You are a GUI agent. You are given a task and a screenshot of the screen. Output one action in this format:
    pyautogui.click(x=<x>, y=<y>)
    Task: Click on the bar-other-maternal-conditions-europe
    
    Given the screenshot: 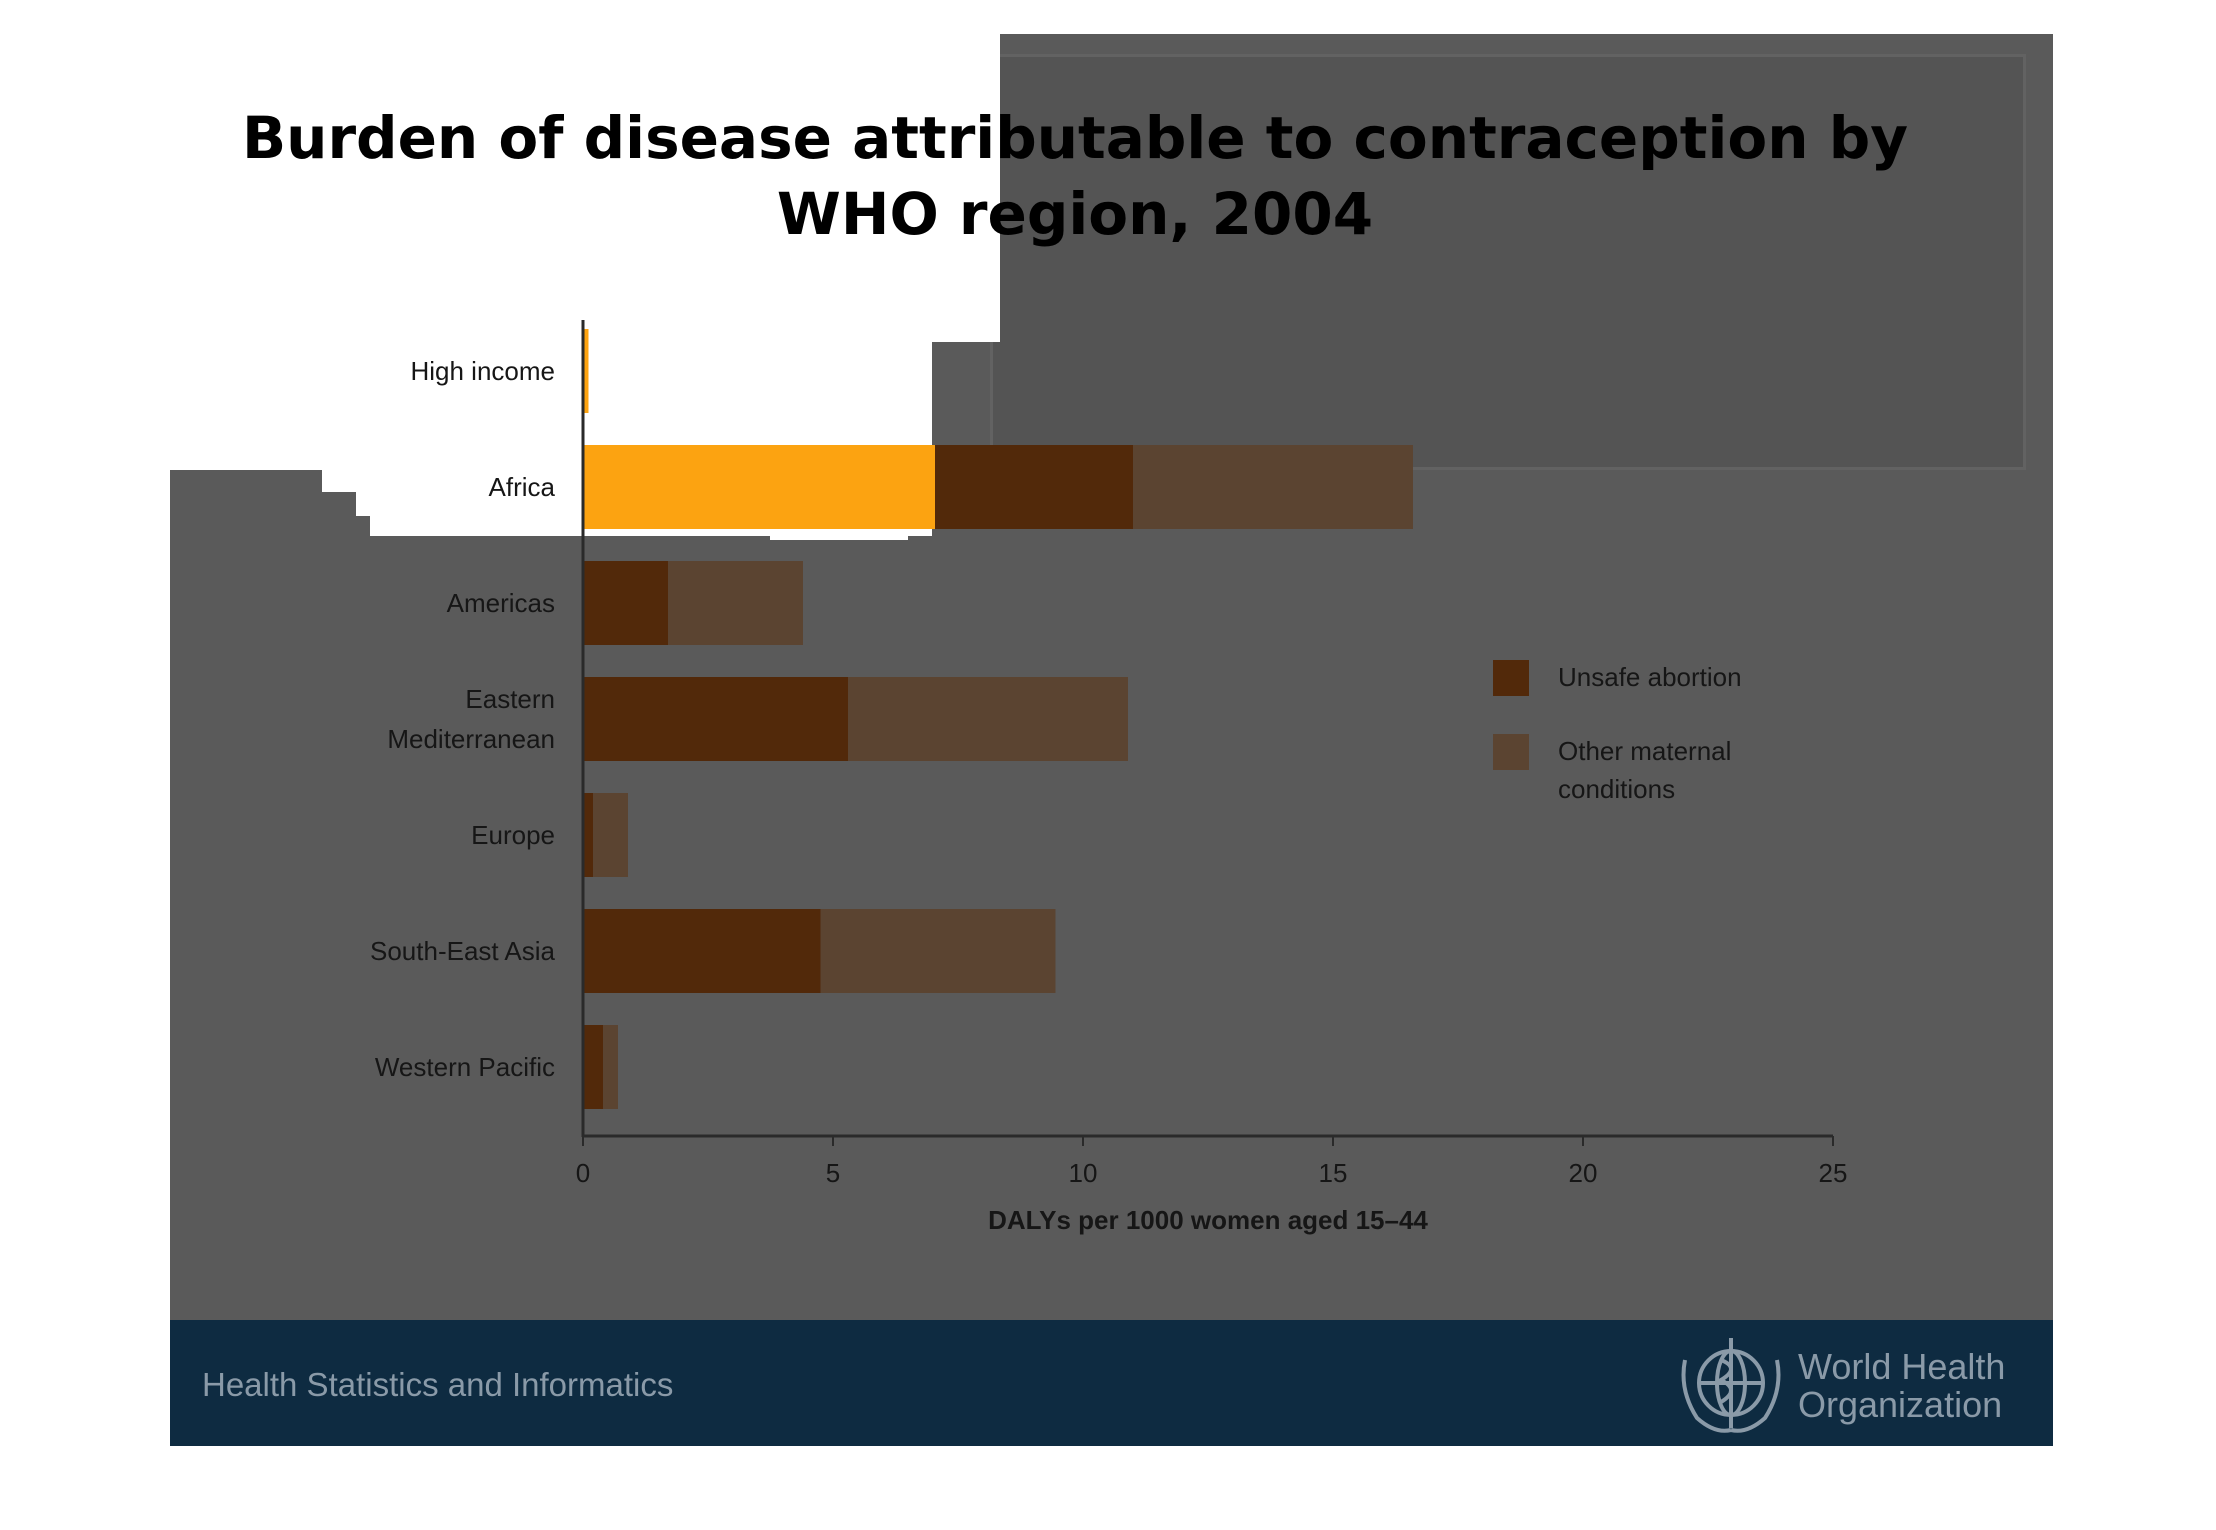 What is the action you would take?
    pyautogui.click(x=610, y=835)
    